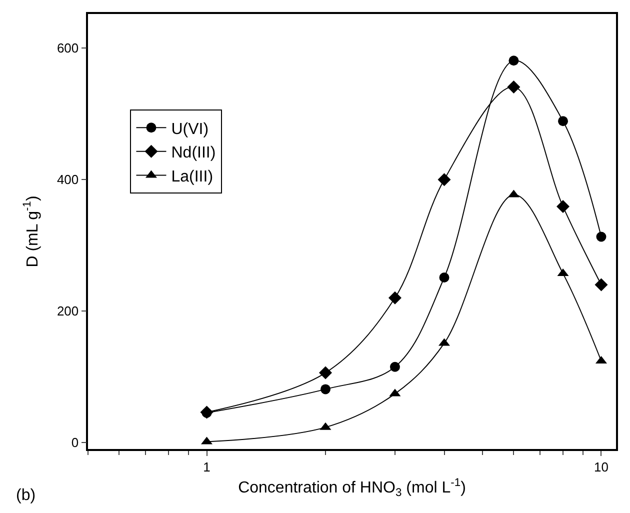 This screenshot has height=513, width=630. What do you see at coordinates (192, 177) in the screenshot?
I see `legend-label: La(III)` at bounding box center [192, 177].